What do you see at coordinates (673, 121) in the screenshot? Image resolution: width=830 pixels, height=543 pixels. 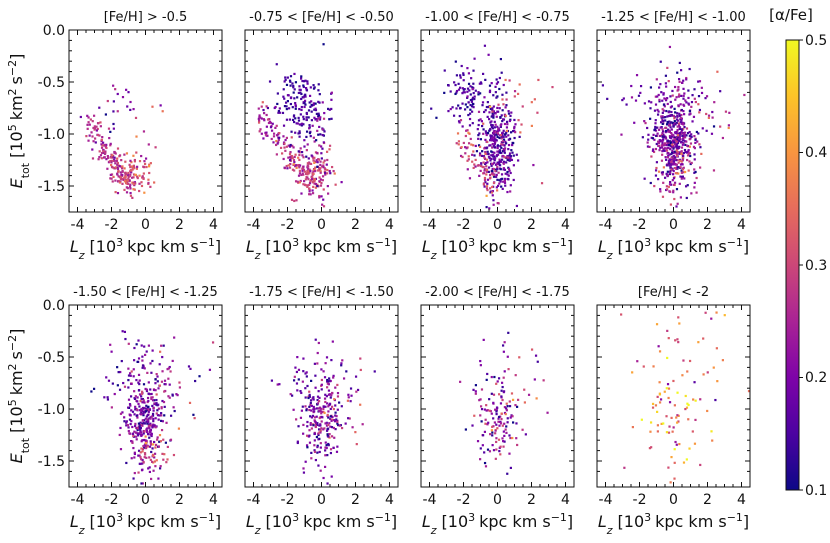 I see `panel-4: -1.25 < [Fe/H] < -1.00-4 -2 0 2 4` at bounding box center [673, 121].